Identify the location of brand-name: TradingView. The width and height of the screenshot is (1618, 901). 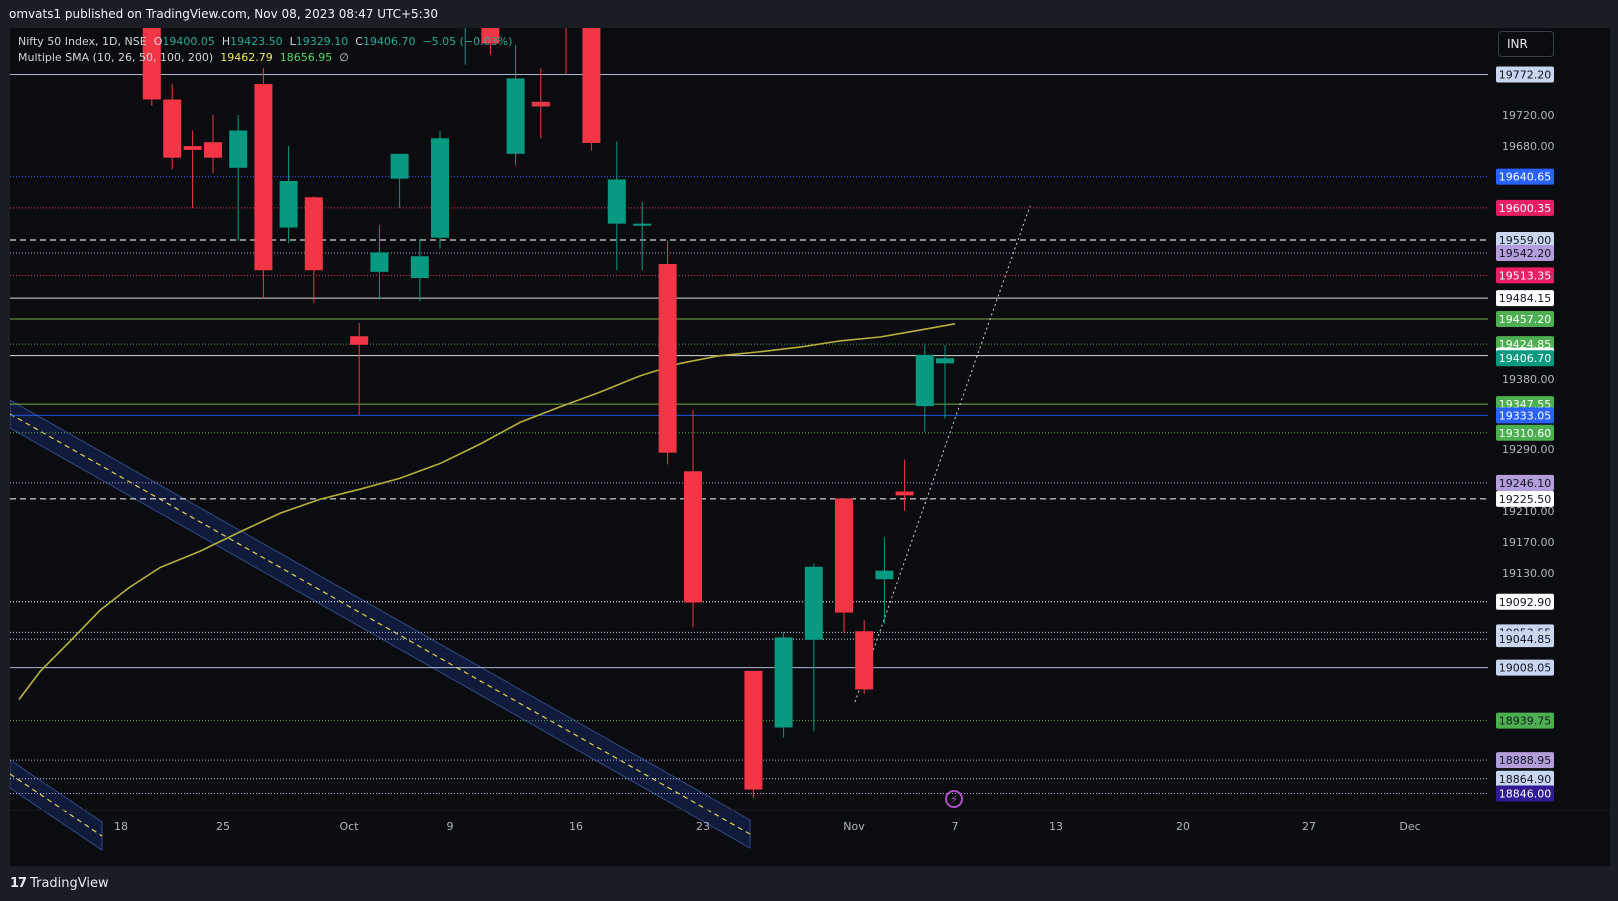
(69, 883).